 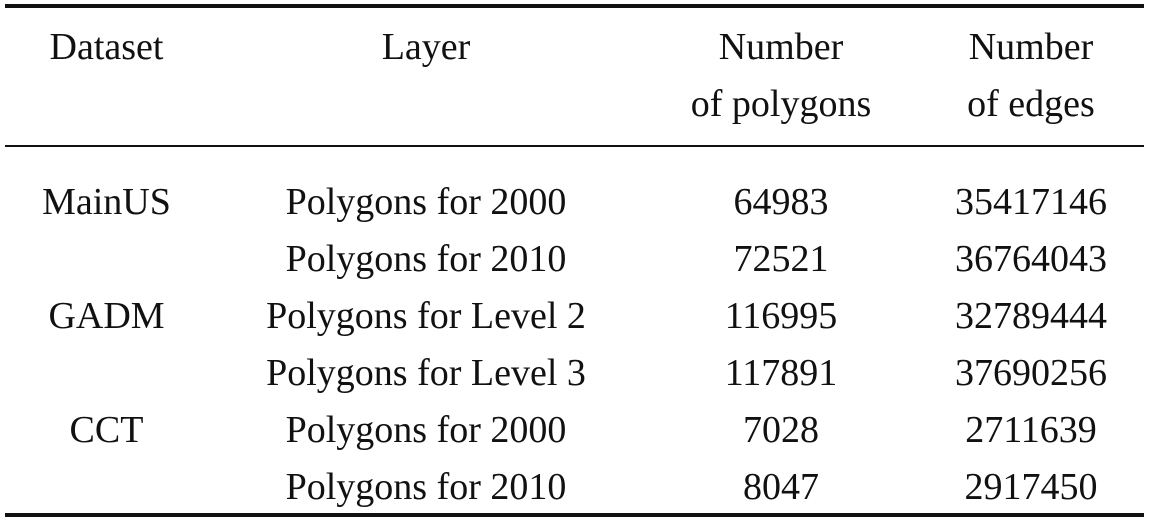 What do you see at coordinates (1031, 259) in the screenshot?
I see `cell-edges: 36764043` at bounding box center [1031, 259].